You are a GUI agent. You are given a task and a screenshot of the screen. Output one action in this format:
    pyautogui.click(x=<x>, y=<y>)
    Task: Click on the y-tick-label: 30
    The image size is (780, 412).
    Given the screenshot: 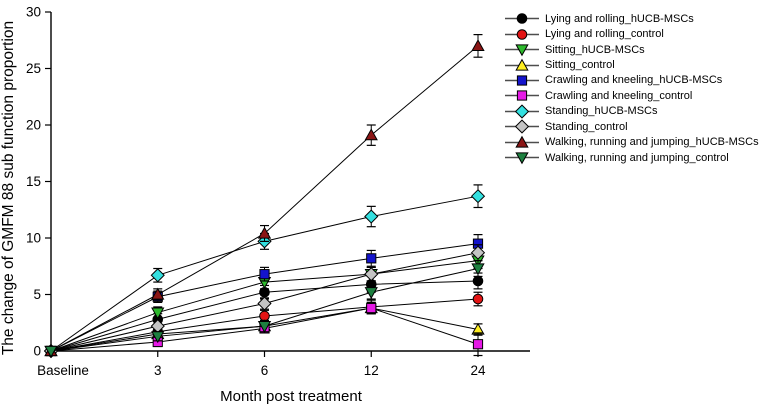 What is the action you would take?
    pyautogui.click(x=33, y=12)
    